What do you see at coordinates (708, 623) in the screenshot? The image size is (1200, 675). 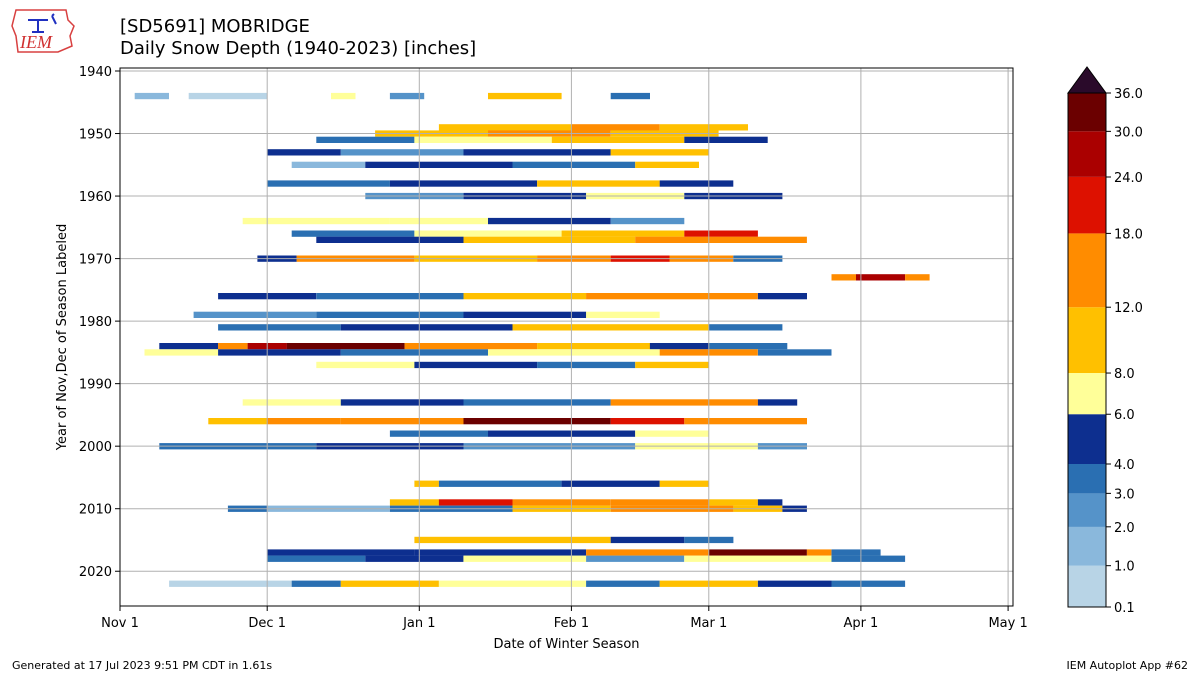 I see `x-tick-label: Mar 1` at bounding box center [708, 623].